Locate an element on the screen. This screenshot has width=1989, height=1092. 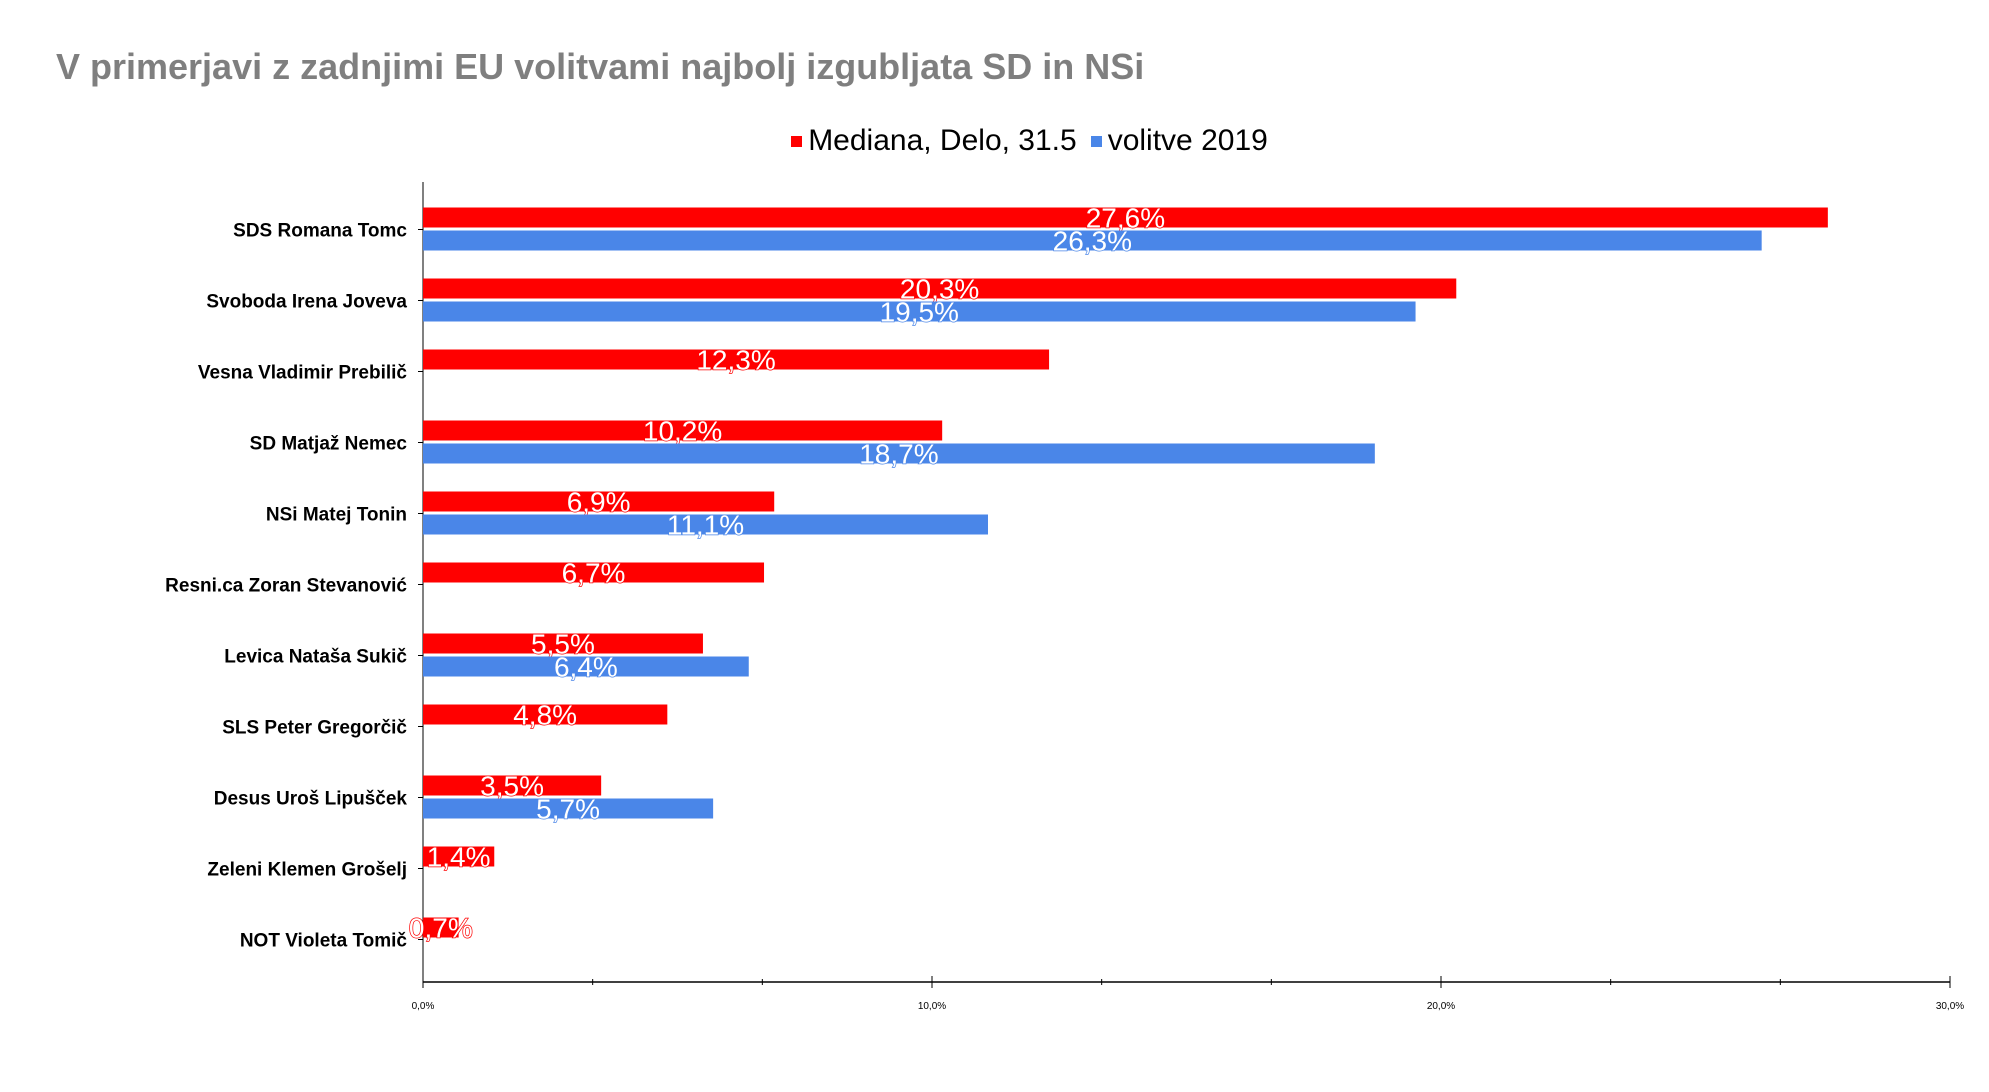
data-label: 1,4% is located at coordinates (459, 857).